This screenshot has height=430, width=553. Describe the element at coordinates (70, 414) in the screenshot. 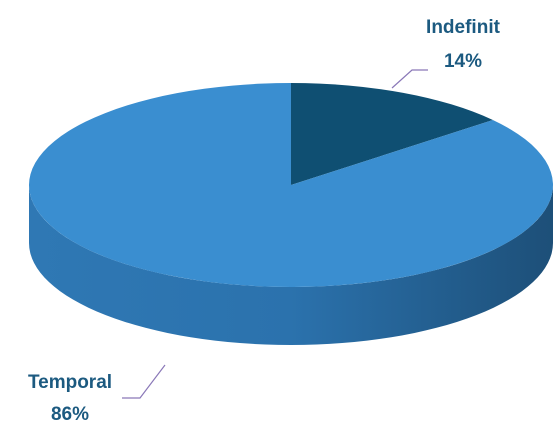

I see `value-label: 86%` at that location.